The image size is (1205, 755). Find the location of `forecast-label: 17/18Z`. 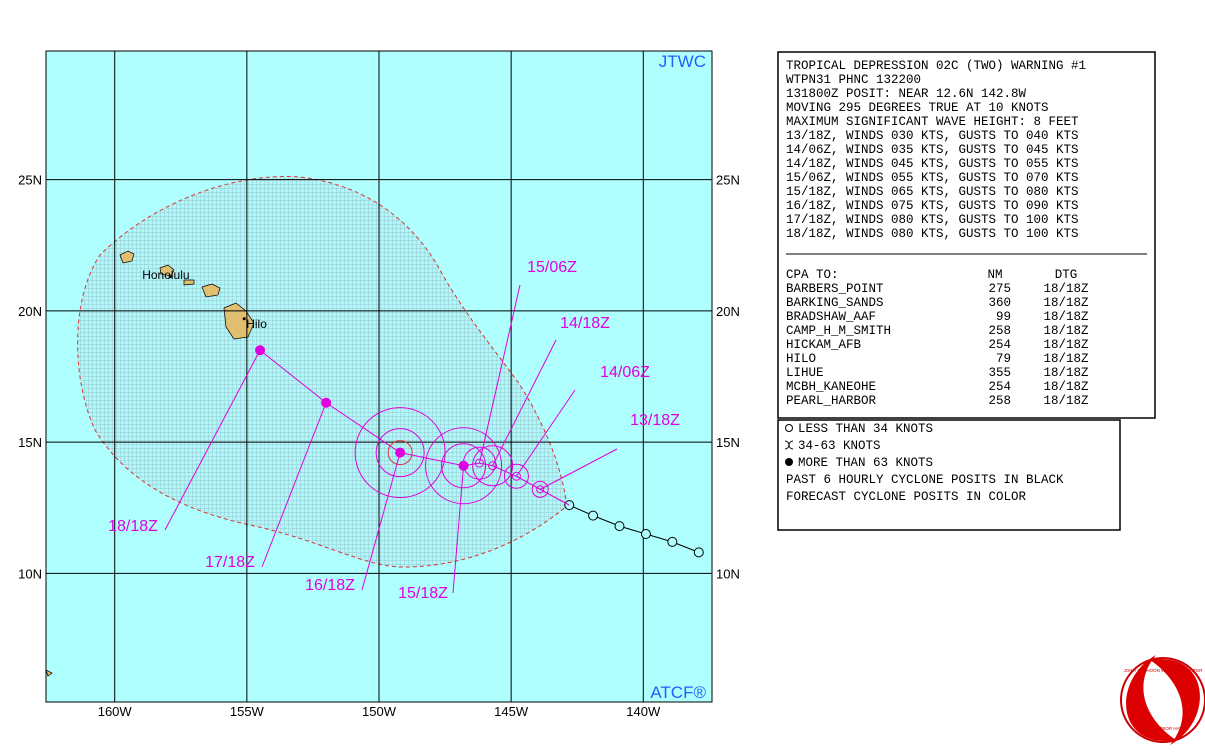

forecast-label: 17/18Z is located at coordinates (230, 562).